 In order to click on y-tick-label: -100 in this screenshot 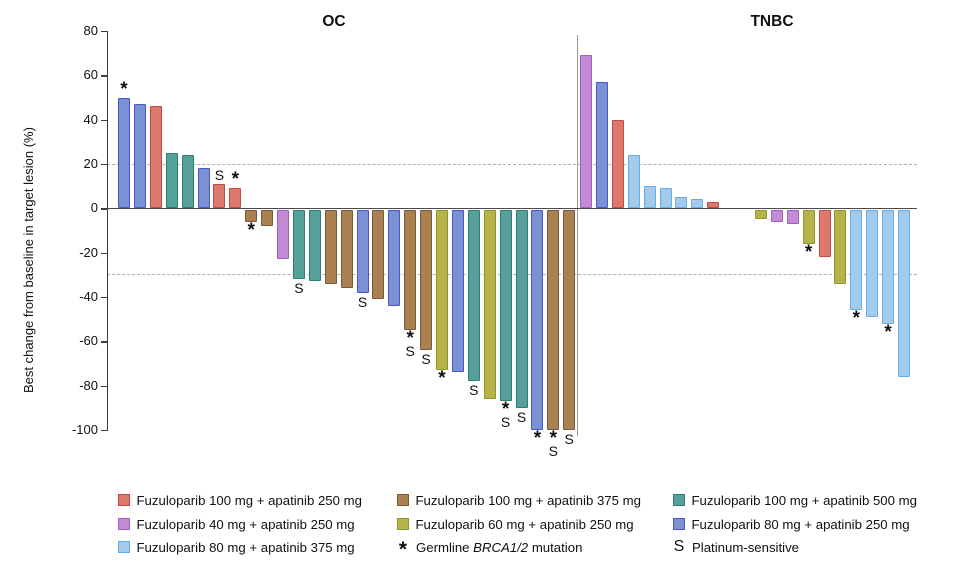, I will do `click(84, 429)`.